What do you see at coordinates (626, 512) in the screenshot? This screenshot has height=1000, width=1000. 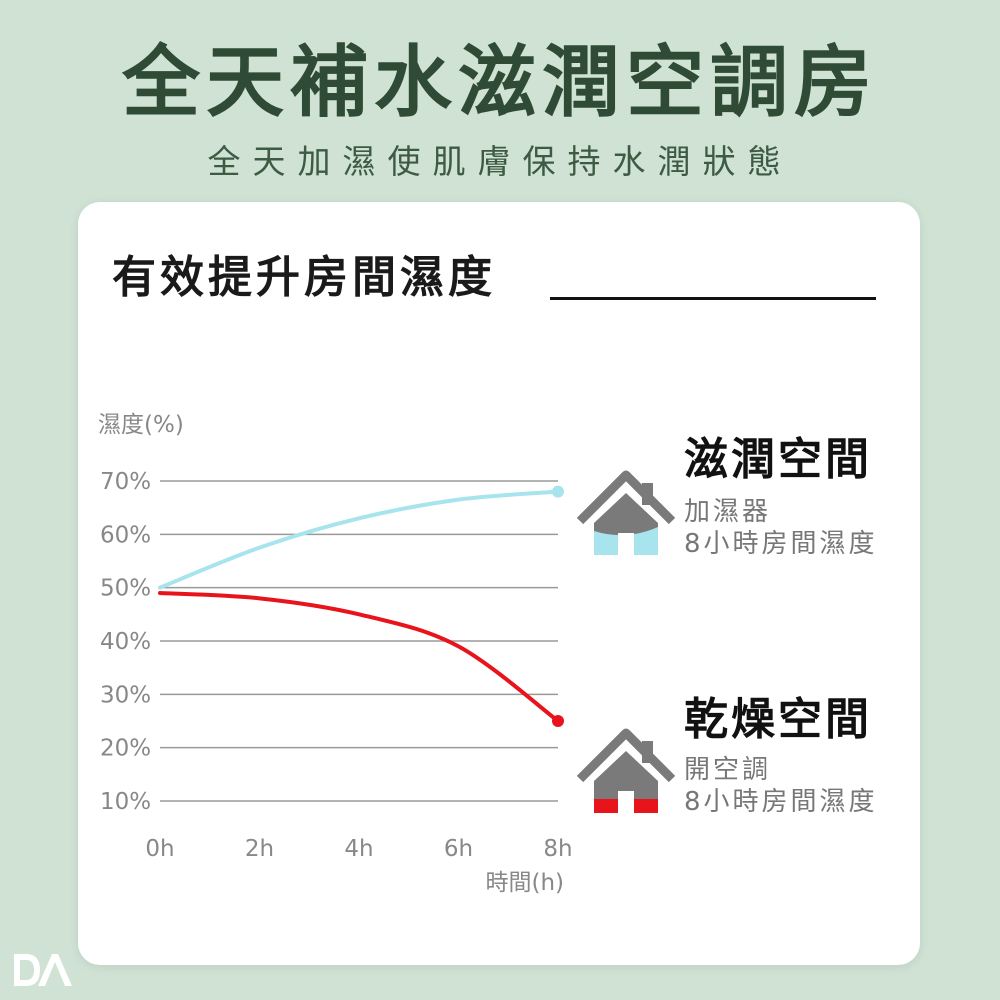 I see `humidifier-house-icon` at bounding box center [626, 512].